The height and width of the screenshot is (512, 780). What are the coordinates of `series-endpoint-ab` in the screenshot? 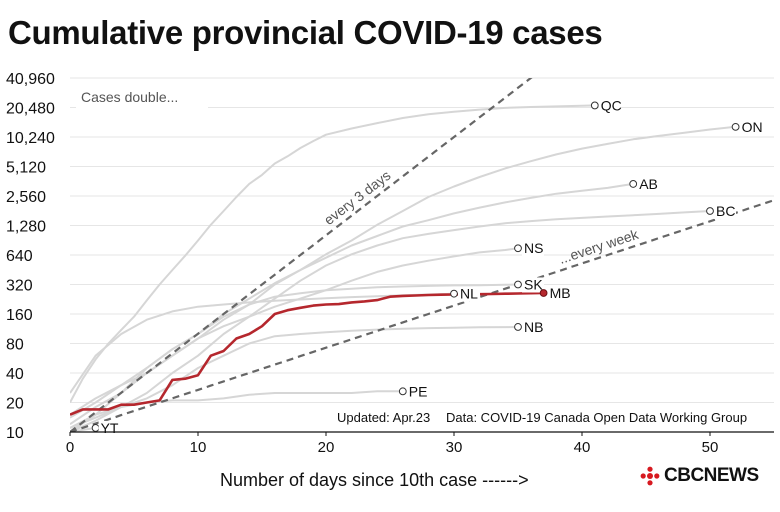 It's located at (633, 184).